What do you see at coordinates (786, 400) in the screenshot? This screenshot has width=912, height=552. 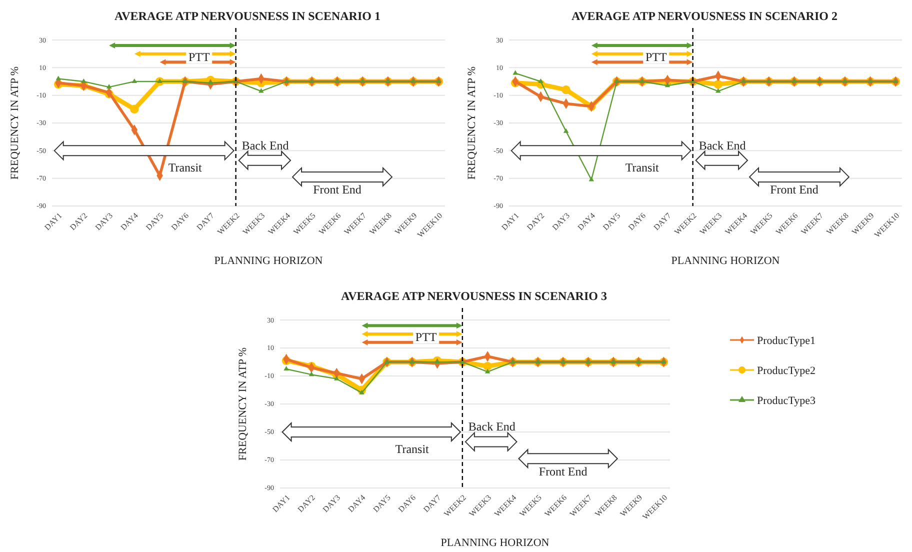 I see `legend-label: ProducType3` at bounding box center [786, 400].